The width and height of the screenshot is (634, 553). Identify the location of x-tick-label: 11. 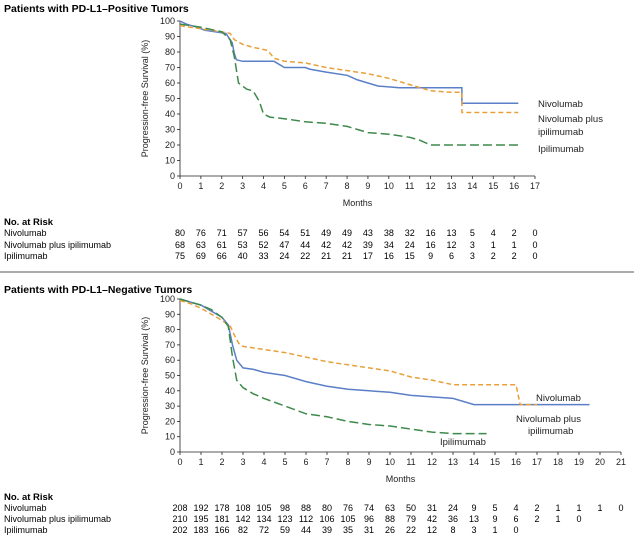
(410, 462).